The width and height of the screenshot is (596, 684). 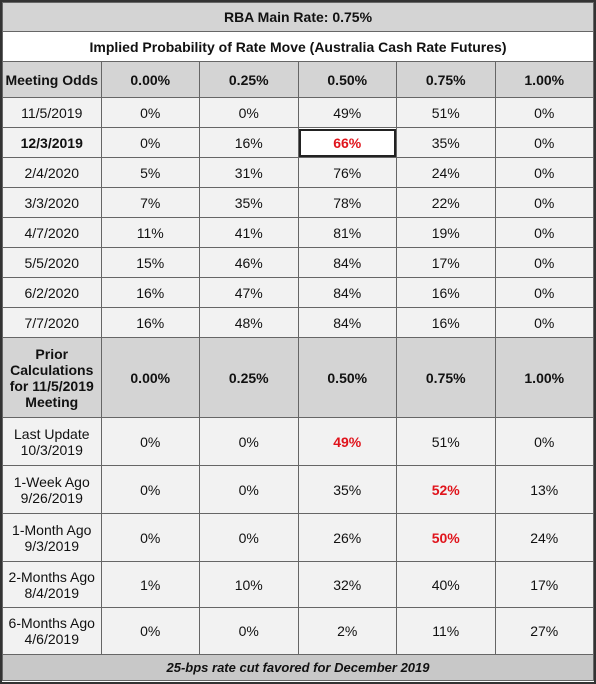 I want to click on cell-value: 78%, so click(x=347, y=202).